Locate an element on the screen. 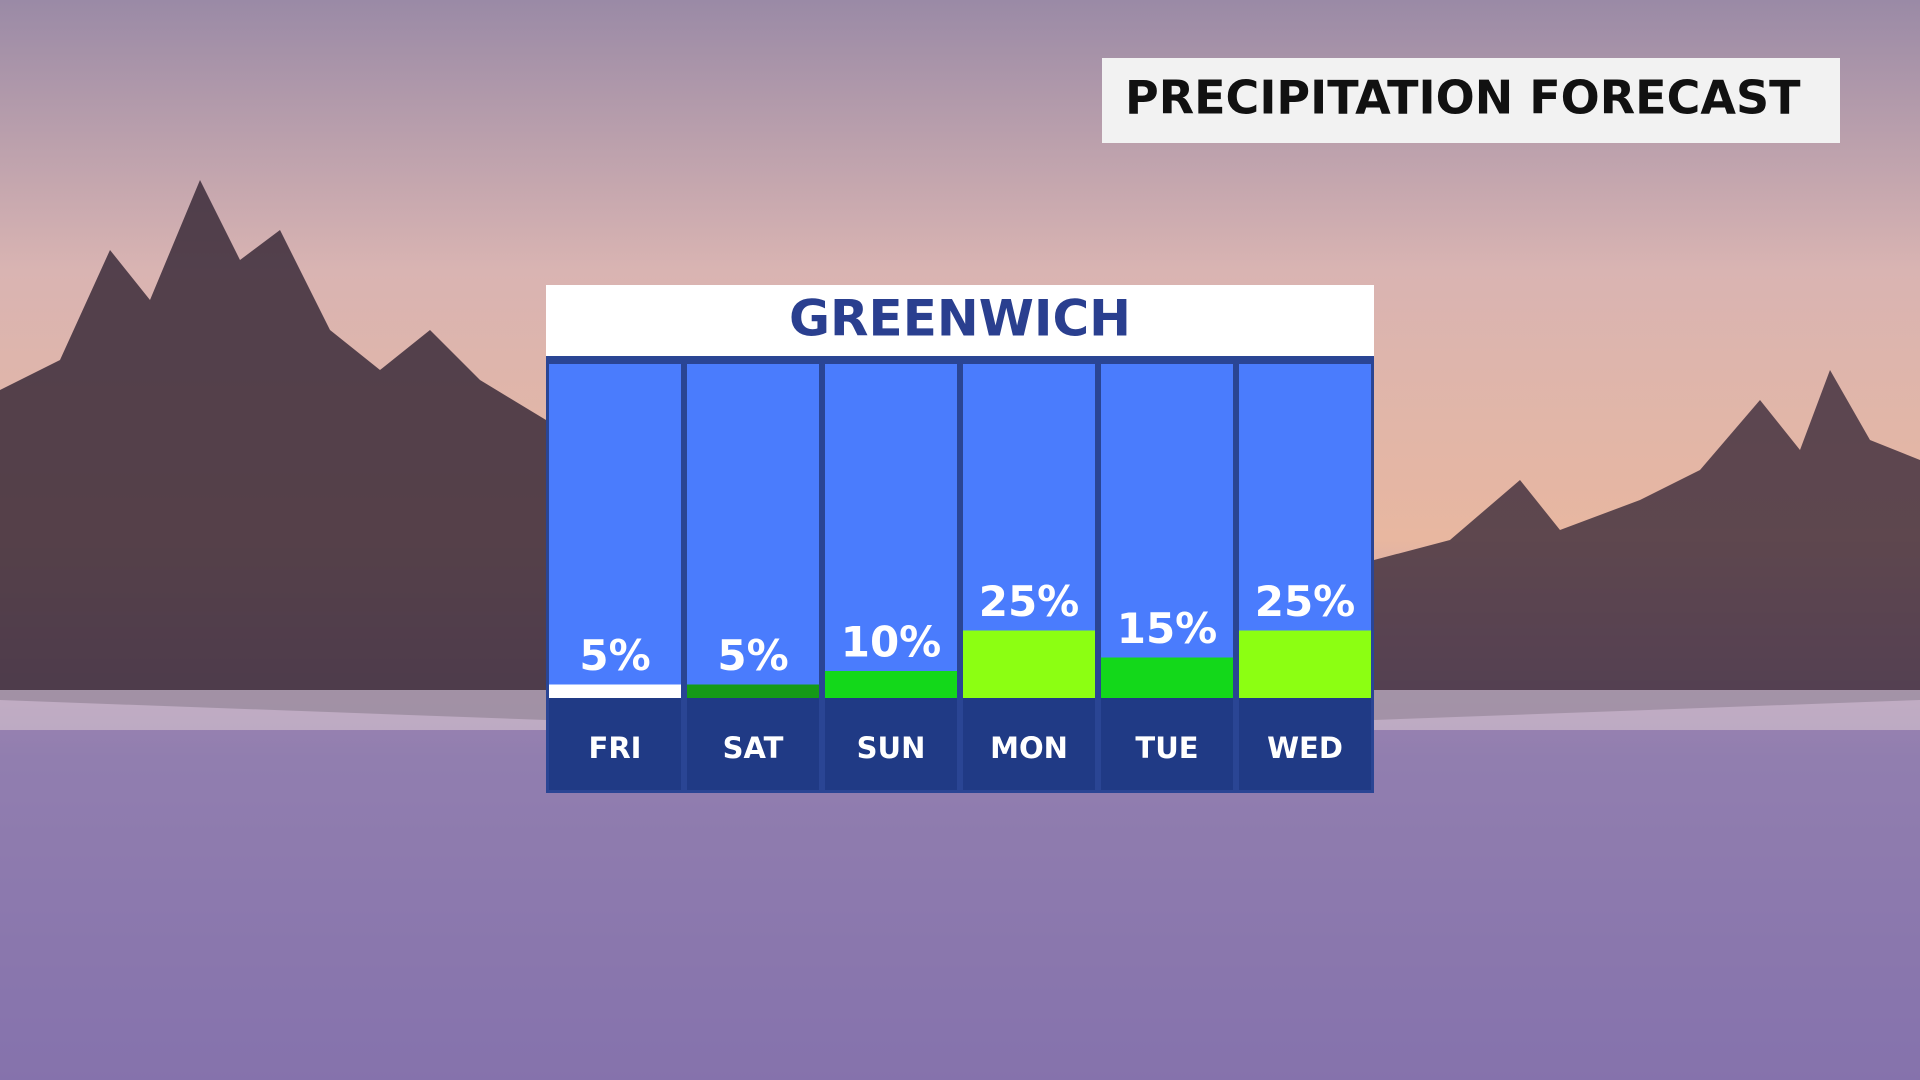 The image size is (1920, 1080). day-label: FRI is located at coordinates (615, 748).